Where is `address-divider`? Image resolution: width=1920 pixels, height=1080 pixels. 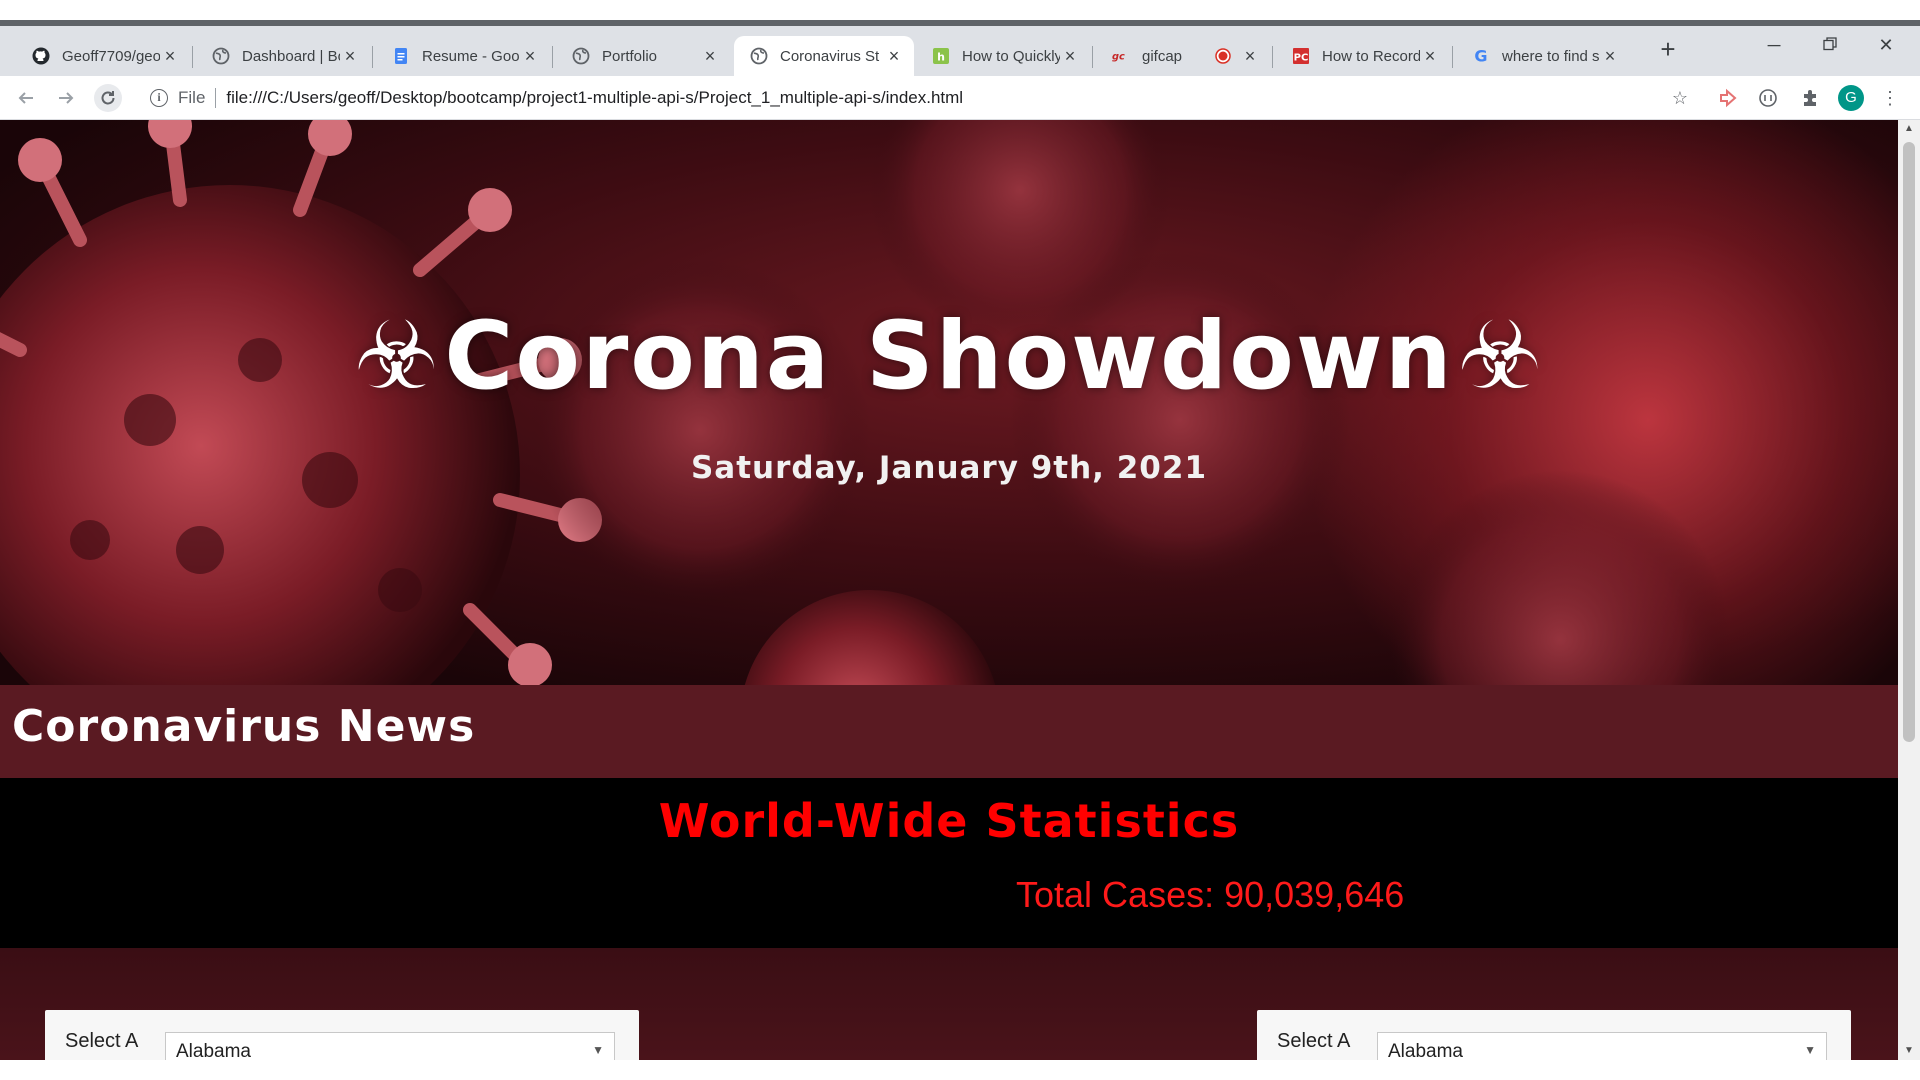
address-divider is located at coordinates (216, 98).